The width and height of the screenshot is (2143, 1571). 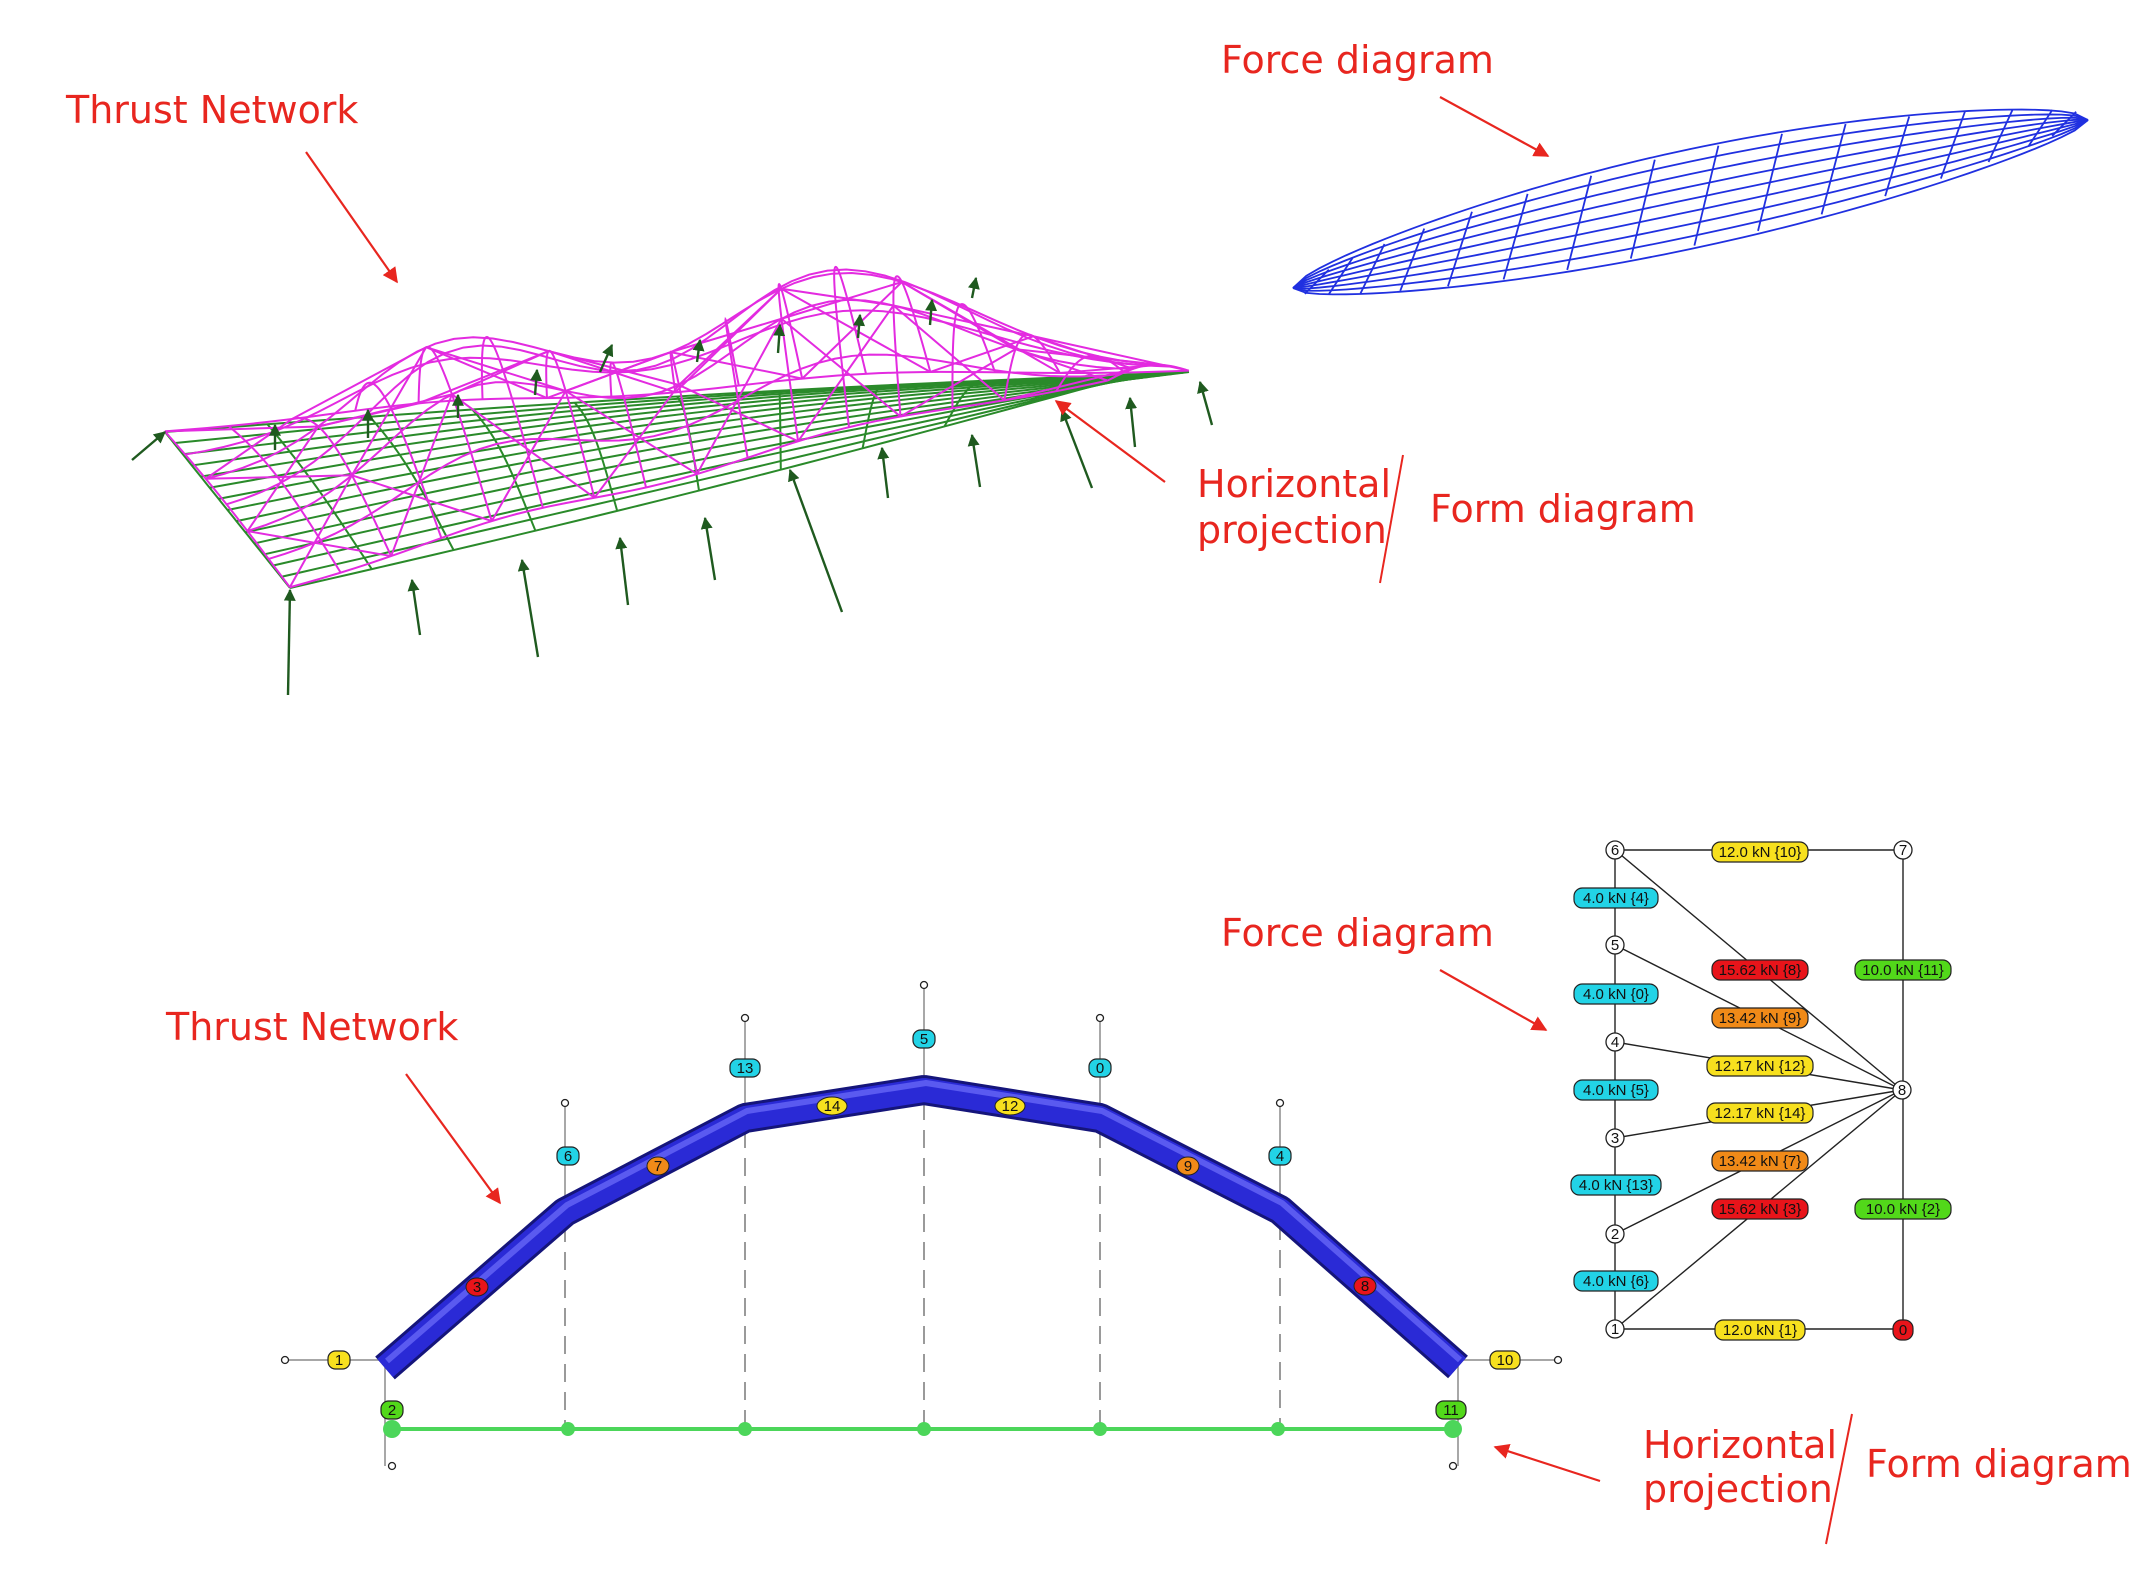 What do you see at coordinates (1616, 994) in the screenshot?
I see `force-label-text: 4.0 kN {0}` at bounding box center [1616, 994].